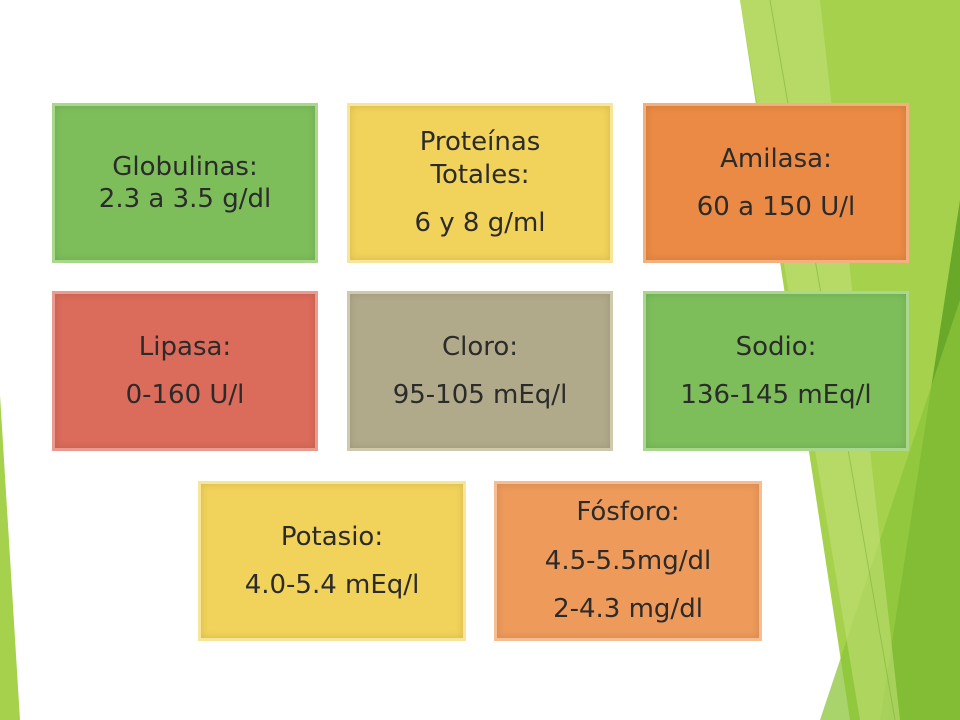  I want to click on card-value-1: 4.5-5.5mg/dl, so click(628, 560).